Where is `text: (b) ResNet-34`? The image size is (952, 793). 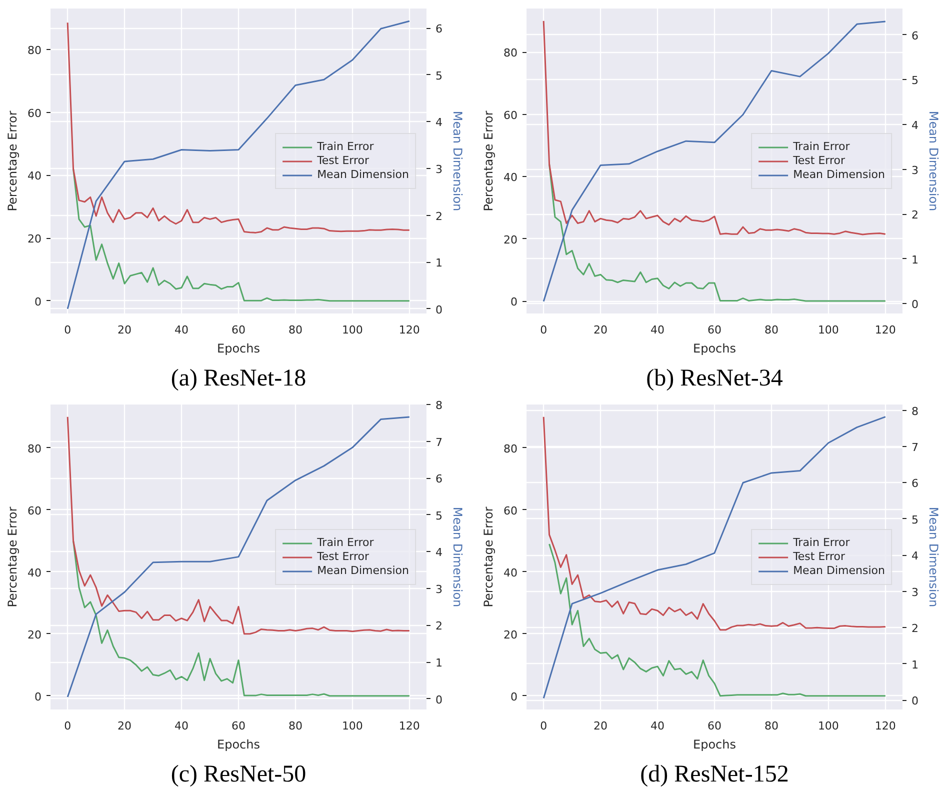
text: (b) ResNet-34 is located at coordinates (714, 379).